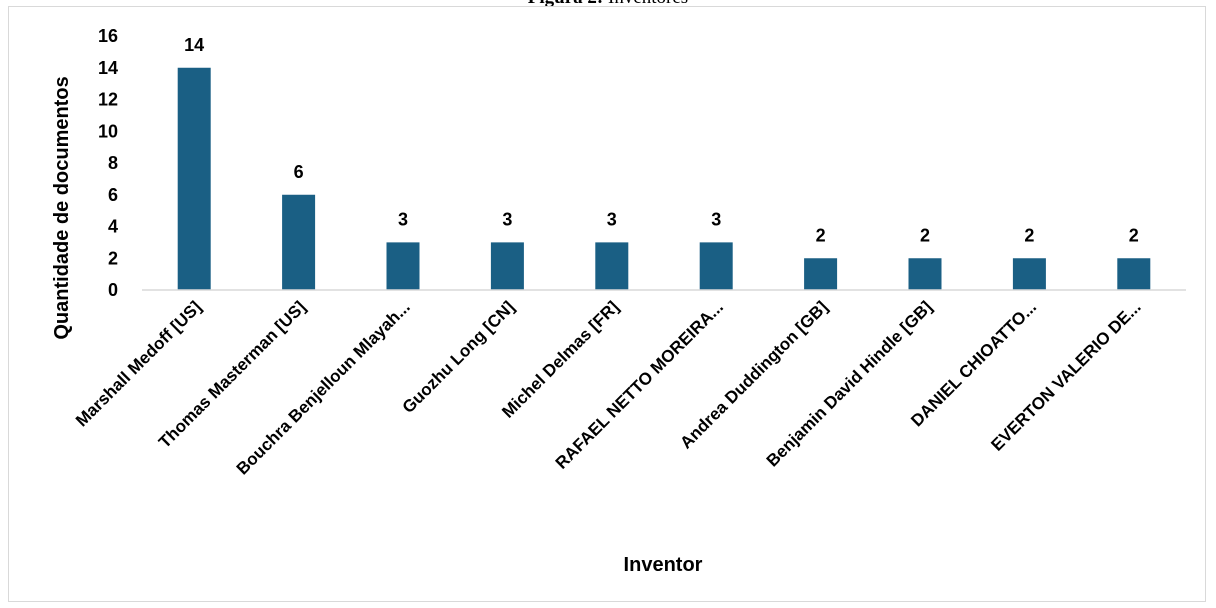  What do you see at coordinates (299, 172) in the screenshot?
I see `data-label: 6` at bounding box center [299, 172].